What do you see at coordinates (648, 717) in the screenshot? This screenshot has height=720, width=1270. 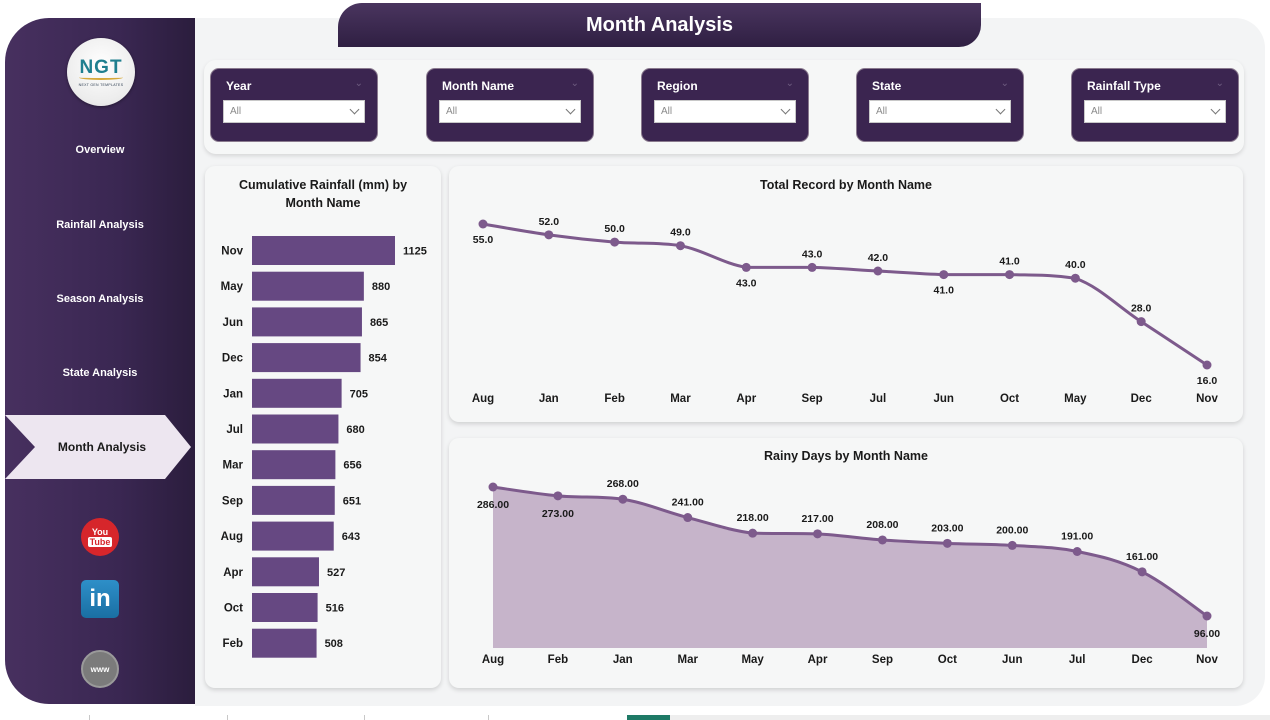 I see `page-tab-active` at bounding box center [648, 717].